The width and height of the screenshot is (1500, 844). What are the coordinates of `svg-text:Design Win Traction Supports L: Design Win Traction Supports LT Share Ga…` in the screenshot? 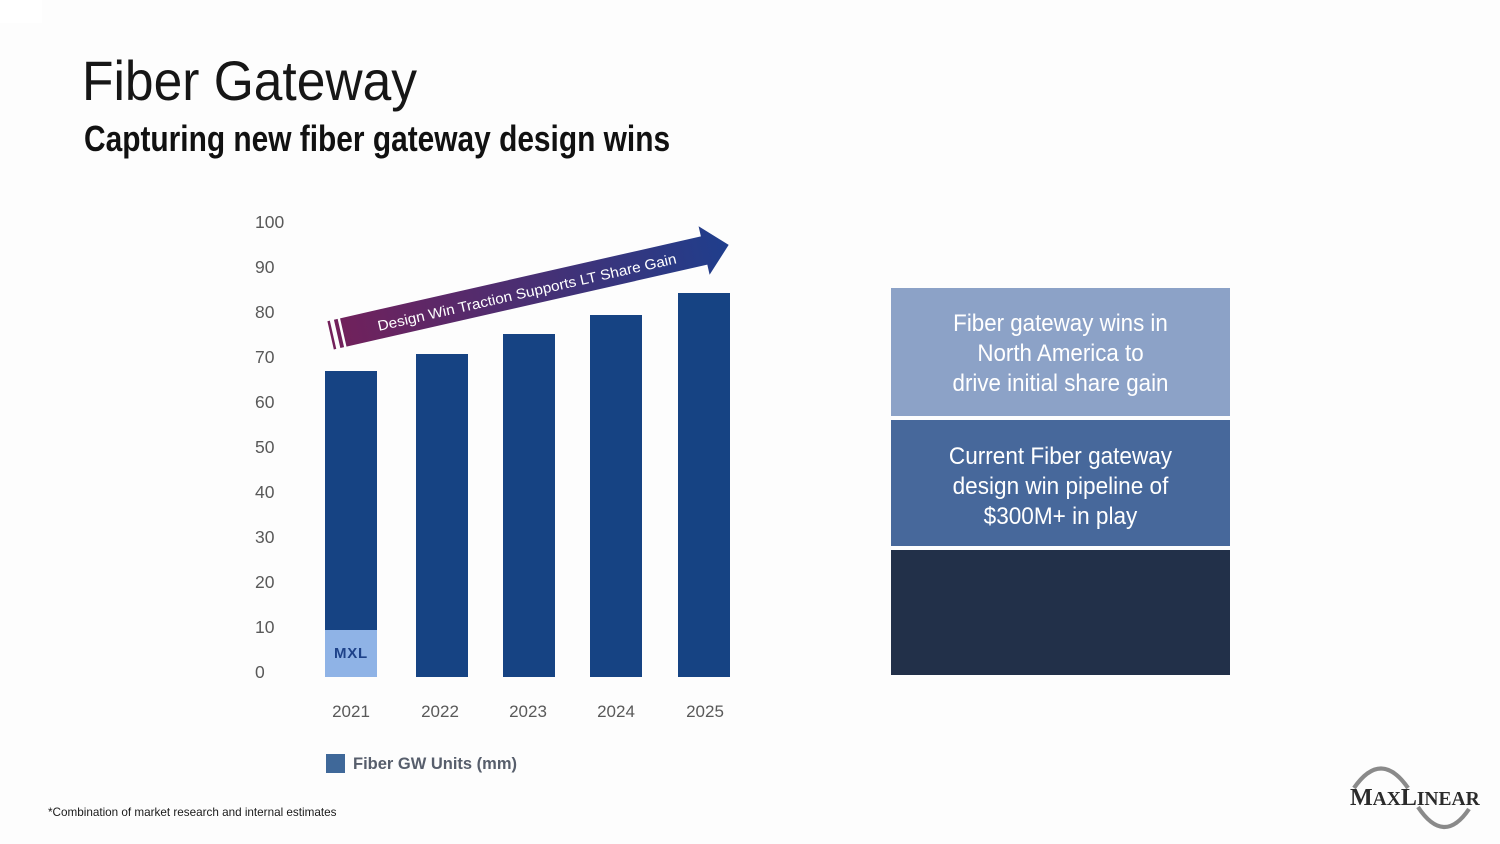 It's located at (527, 292).